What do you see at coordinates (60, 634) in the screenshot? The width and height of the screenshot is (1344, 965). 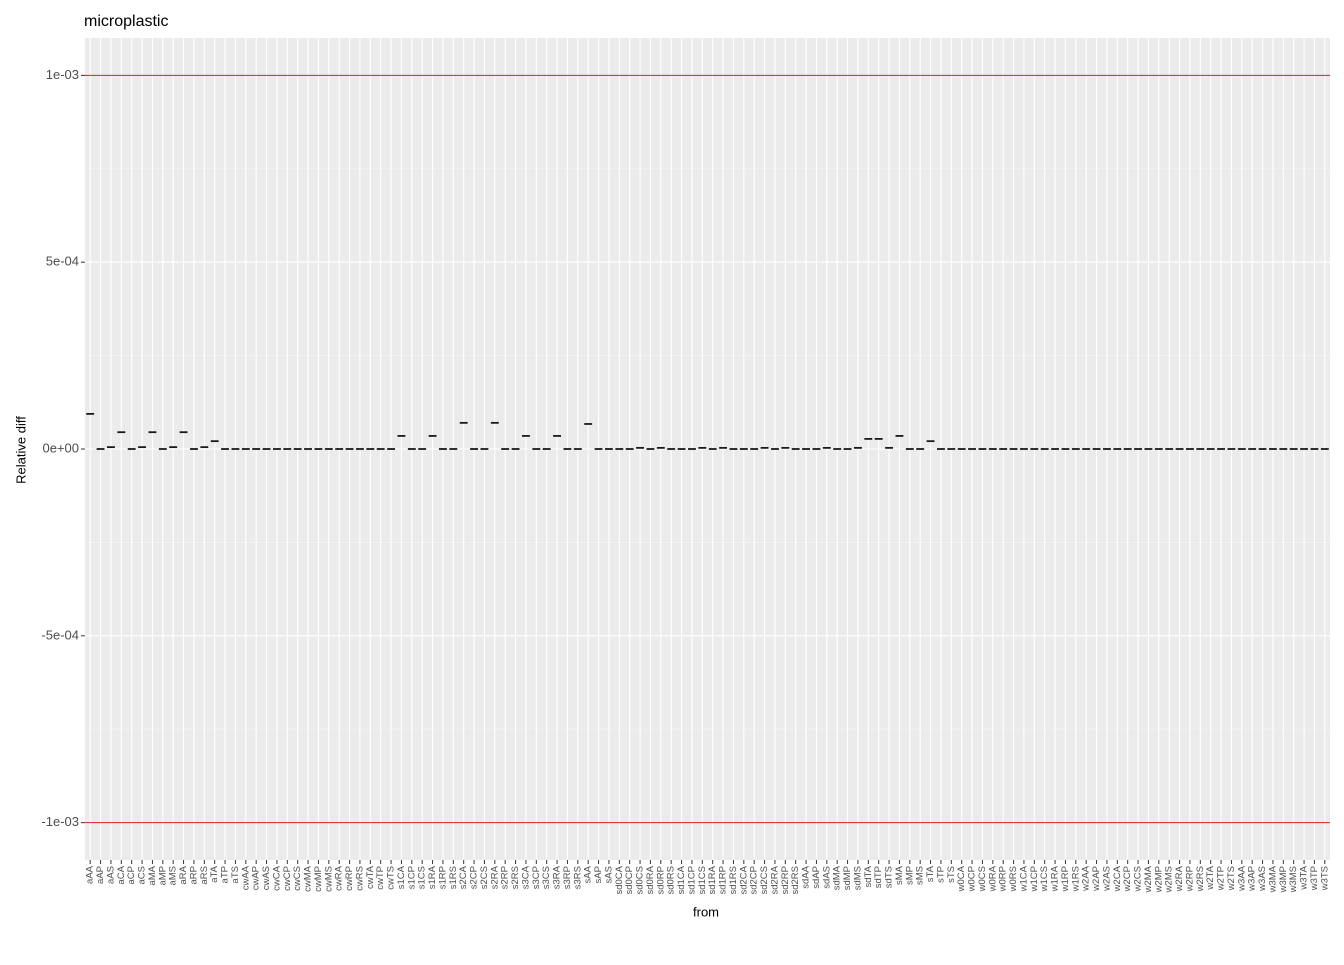 I see `y-tick-label: -5e-04` at bounding box center [60, 634].